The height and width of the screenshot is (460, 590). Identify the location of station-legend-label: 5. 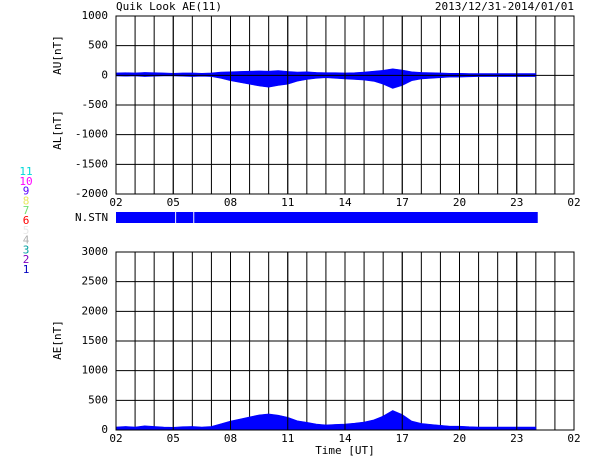
(26, 230).